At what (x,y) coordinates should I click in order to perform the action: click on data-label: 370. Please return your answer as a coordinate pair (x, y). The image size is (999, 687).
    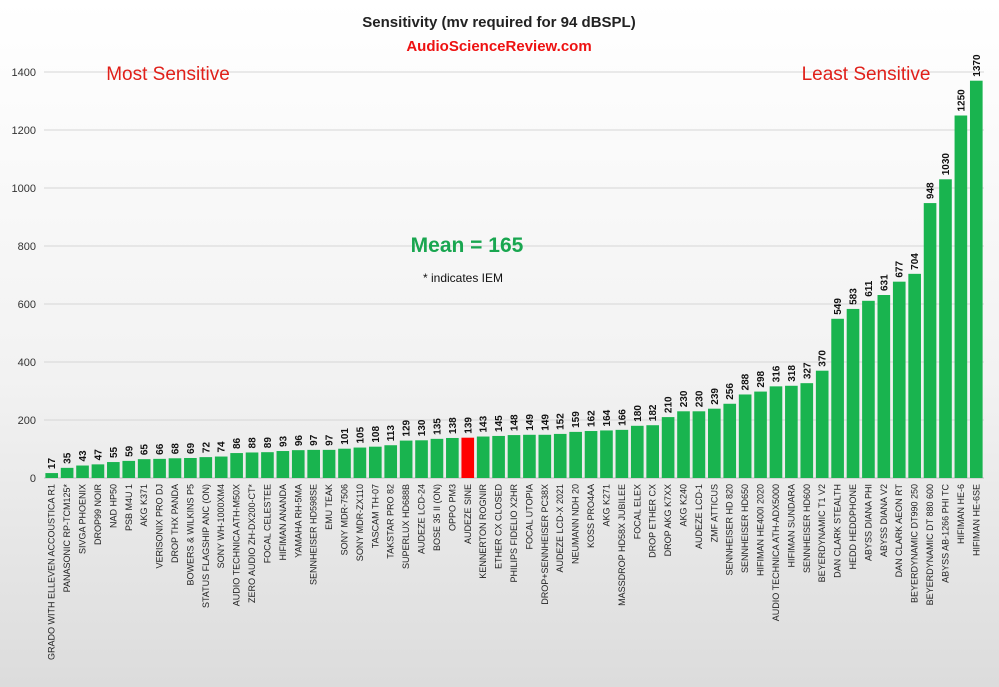
    Looking at the image, I should click on (823, 358).